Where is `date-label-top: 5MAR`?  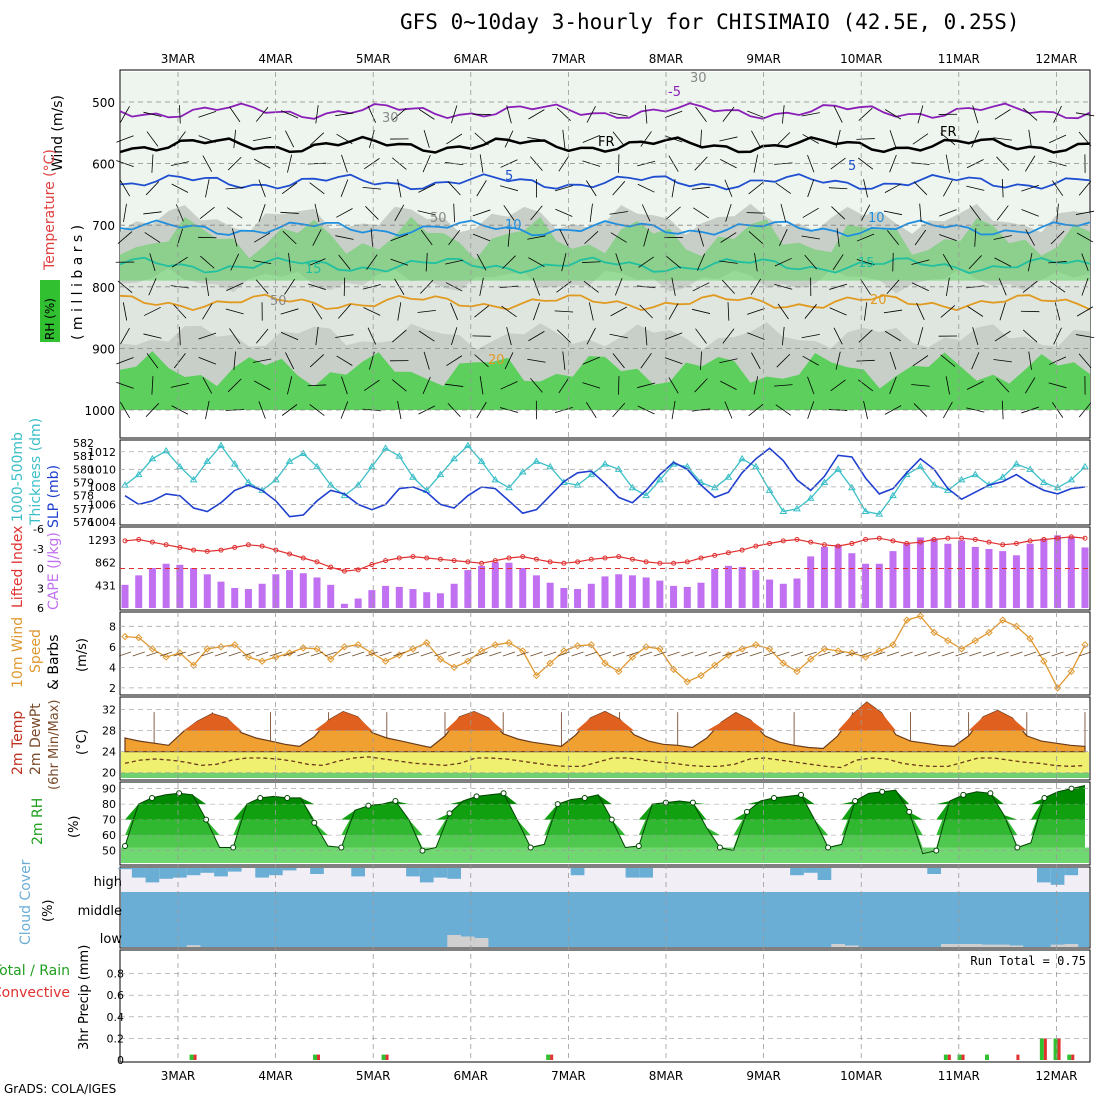 date-label-top: 5MAR is located at coordinates (373, 59).